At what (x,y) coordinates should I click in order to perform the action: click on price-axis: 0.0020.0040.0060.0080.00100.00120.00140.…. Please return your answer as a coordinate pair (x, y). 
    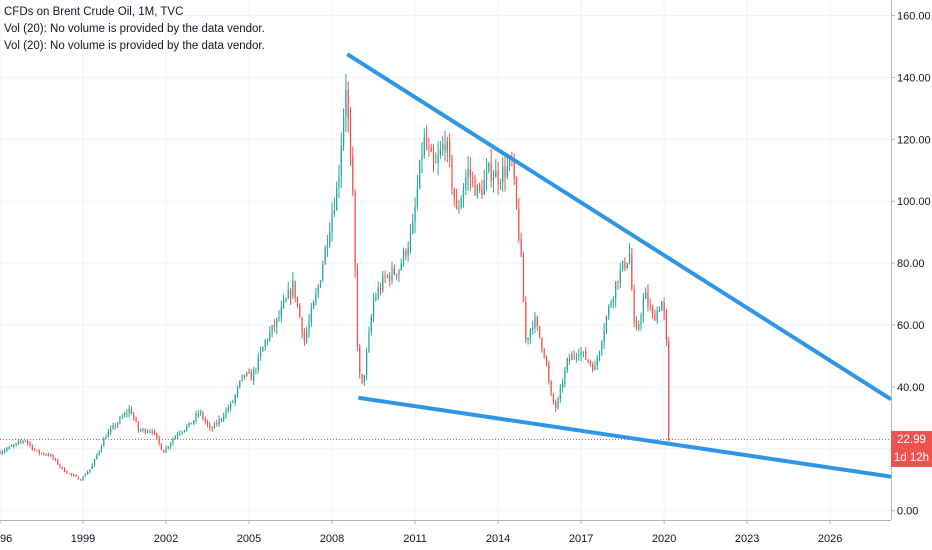
    Looking at the image, I should click on (911, 264).